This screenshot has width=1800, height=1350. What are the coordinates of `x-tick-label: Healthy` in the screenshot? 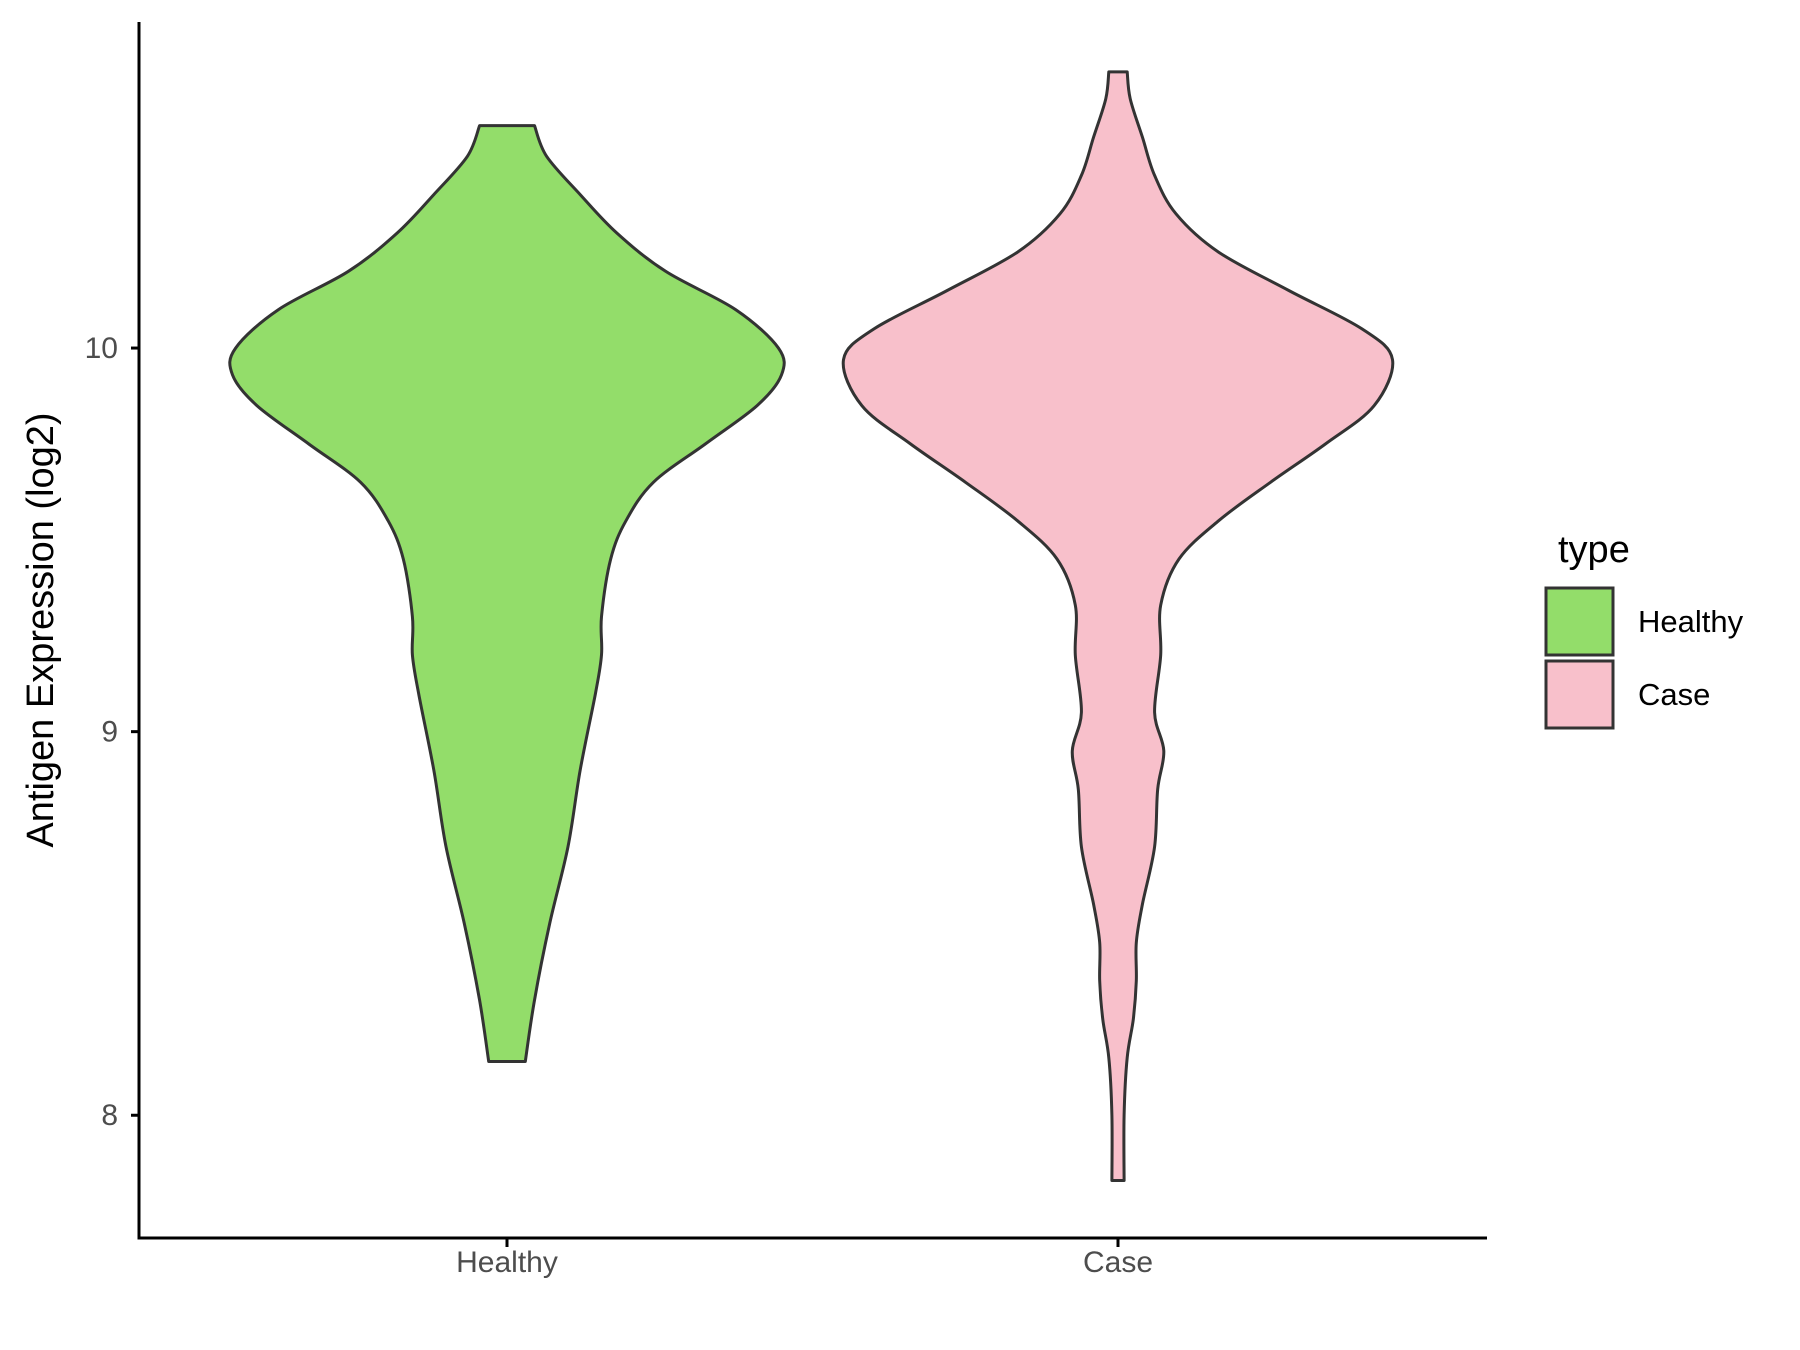 It's located at (507, 1262).